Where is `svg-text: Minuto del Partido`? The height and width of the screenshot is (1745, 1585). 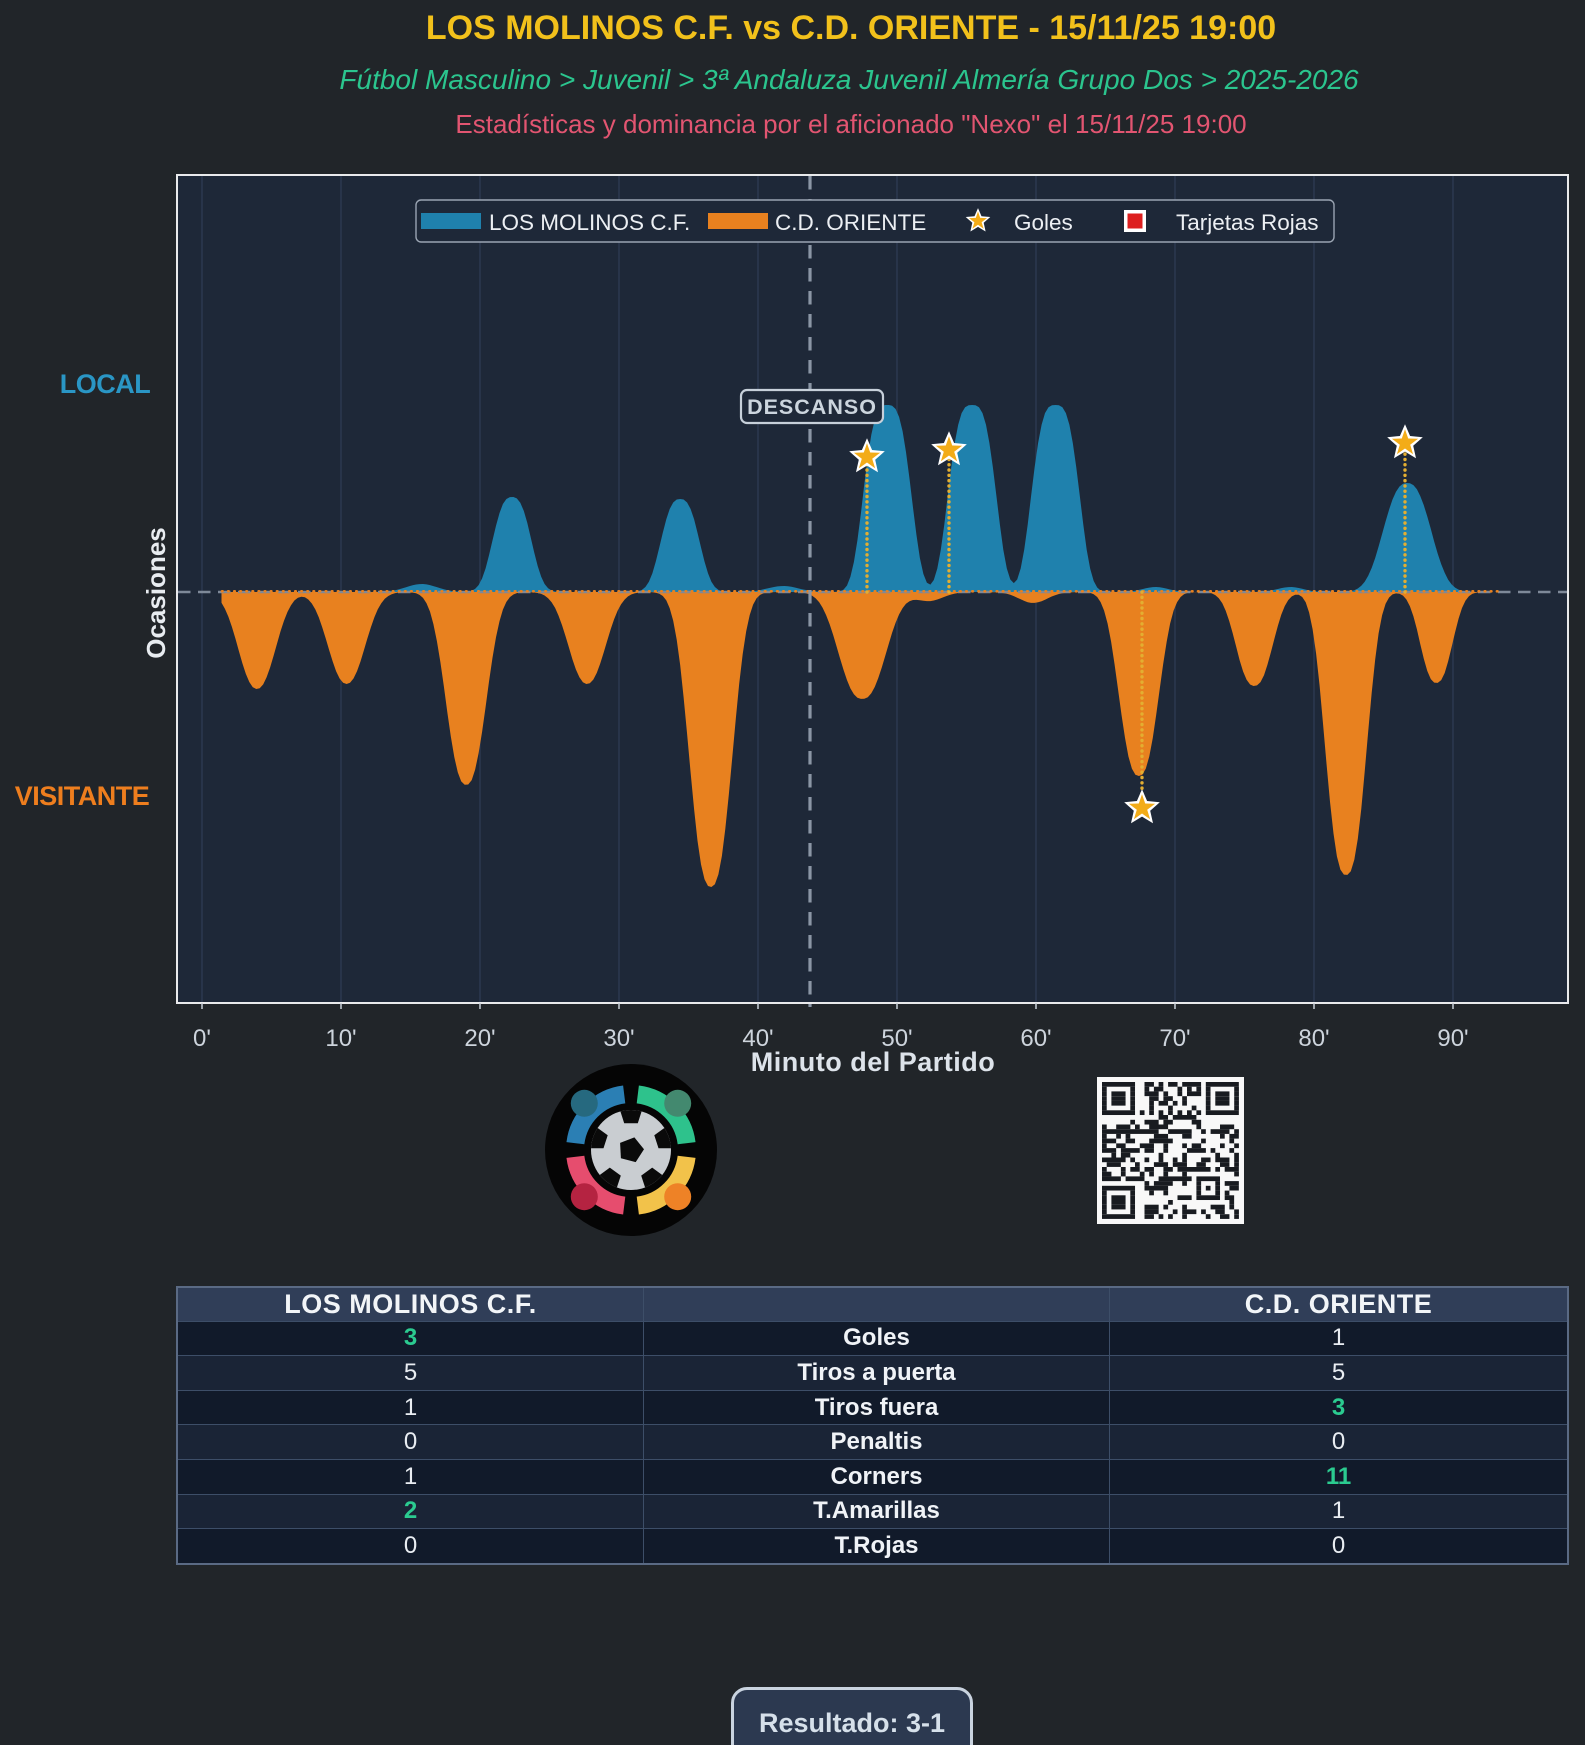 svg-text: Minuto del Partido is located at coordinates (873, 1062).